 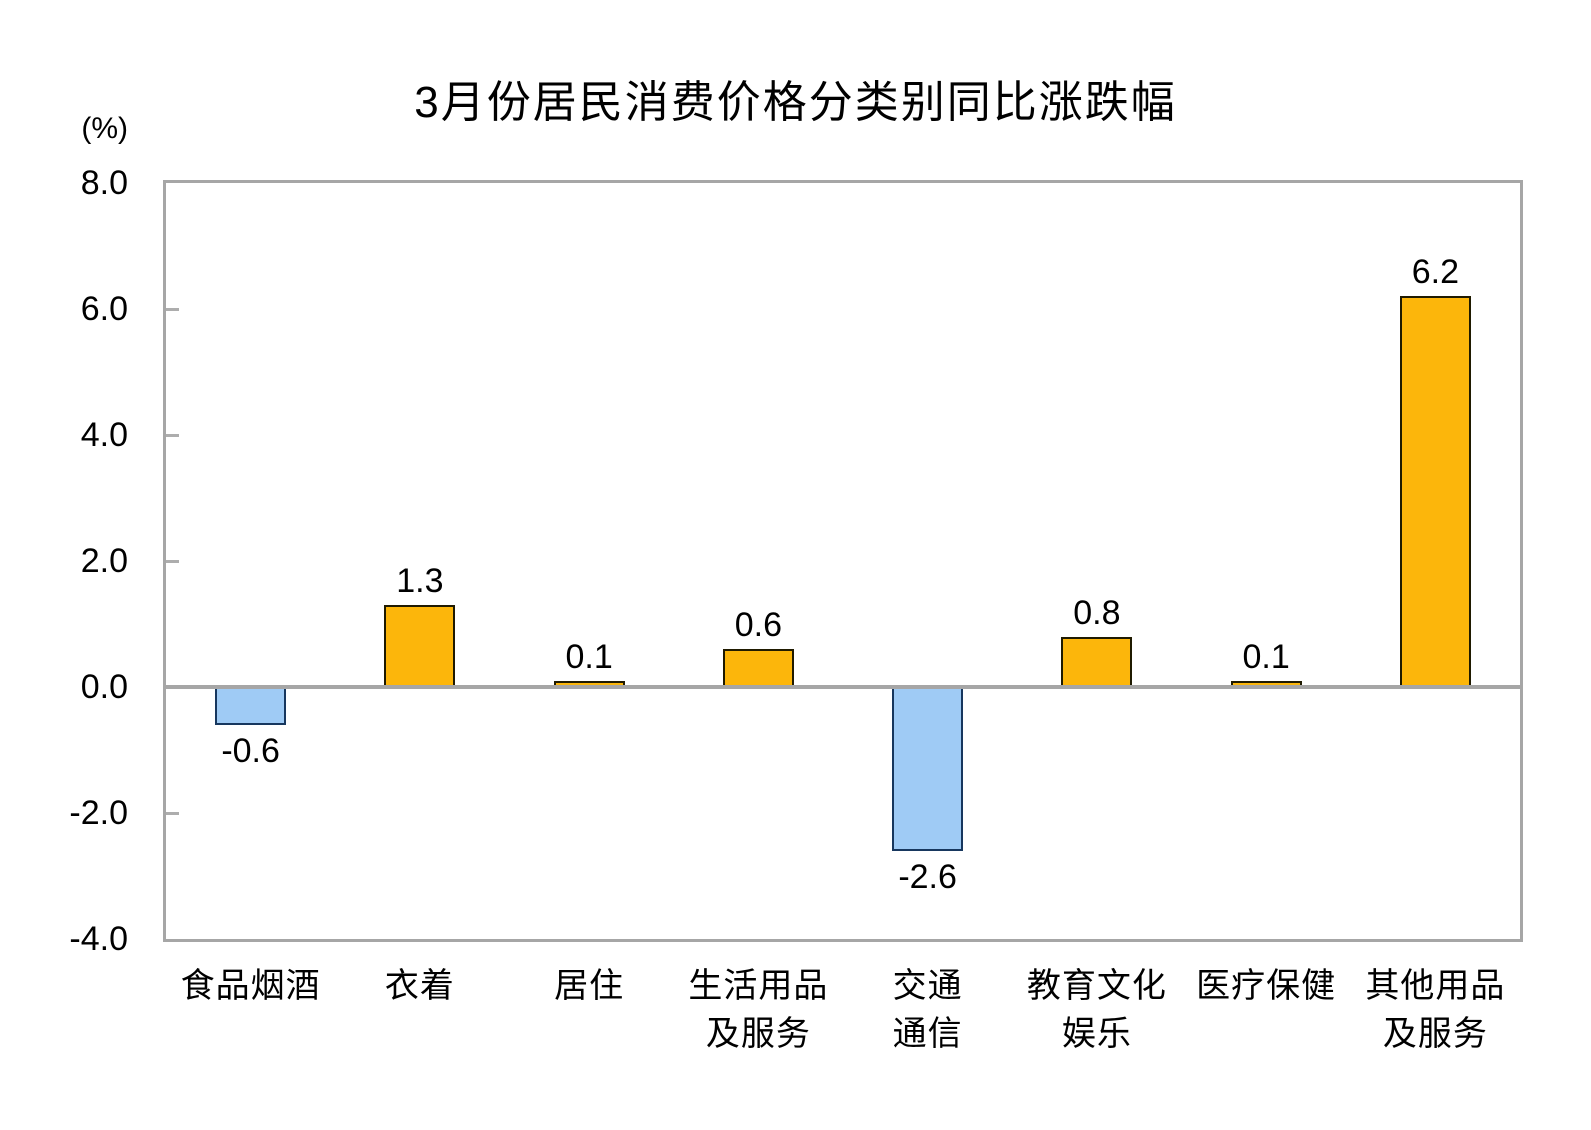 What do you see at coordinates (250, 986) in the screenshot?
I see `x-axis-category-label: 食品烟酒` at bounding box center [250, 986].